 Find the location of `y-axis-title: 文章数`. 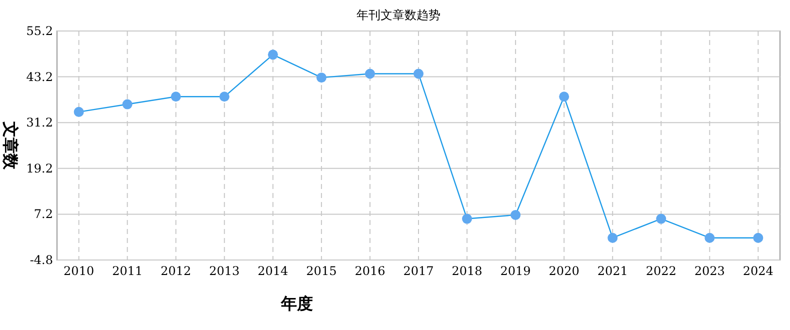

y-axis-title: 文章数 is located at coordinates (10, 145).